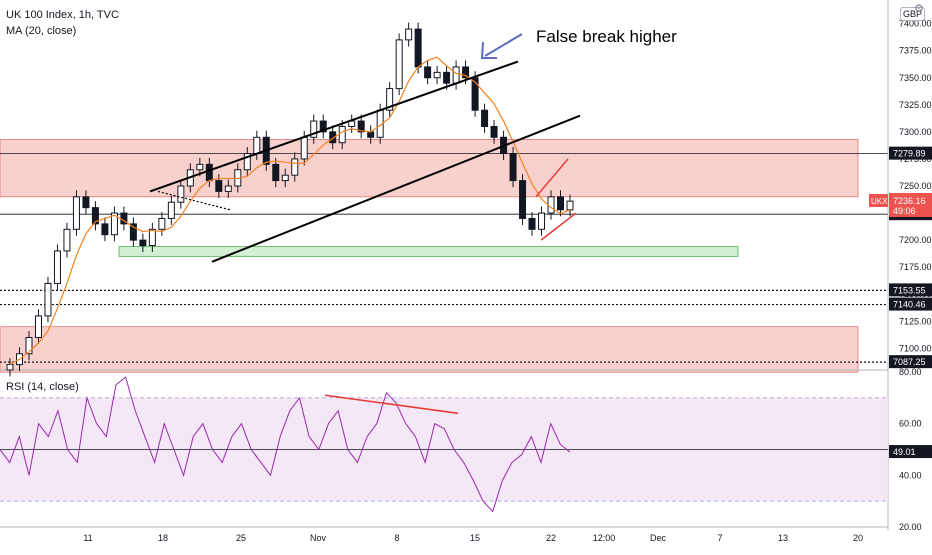 The height and width of the screenshot is (555, 932). I want to click on rsi-last-tag-bg, so click(910, 452).